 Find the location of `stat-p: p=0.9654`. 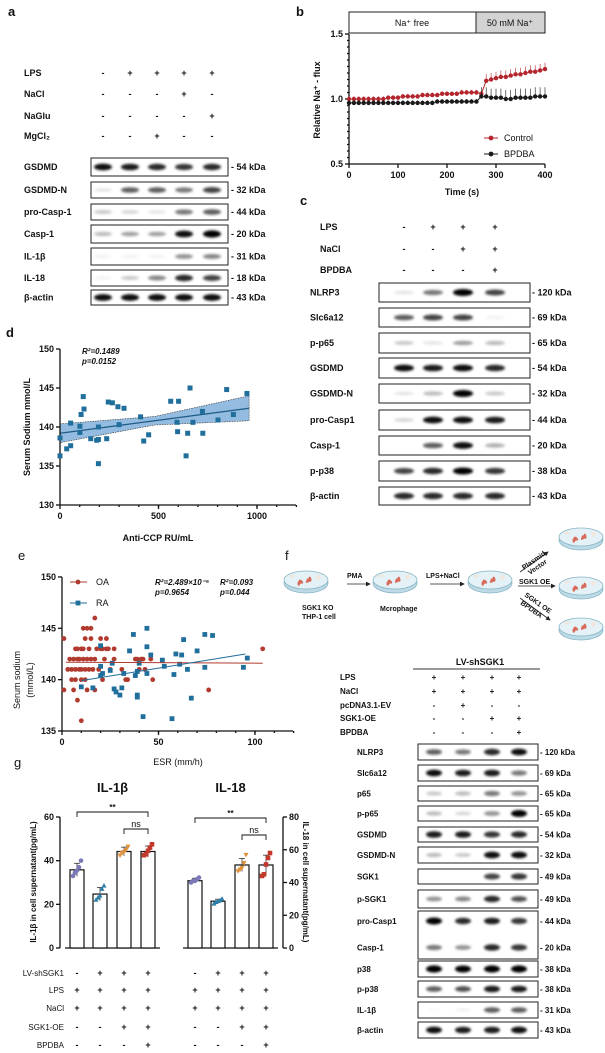

stat-p: p=0.9654 is located at coordinates (172, 592).